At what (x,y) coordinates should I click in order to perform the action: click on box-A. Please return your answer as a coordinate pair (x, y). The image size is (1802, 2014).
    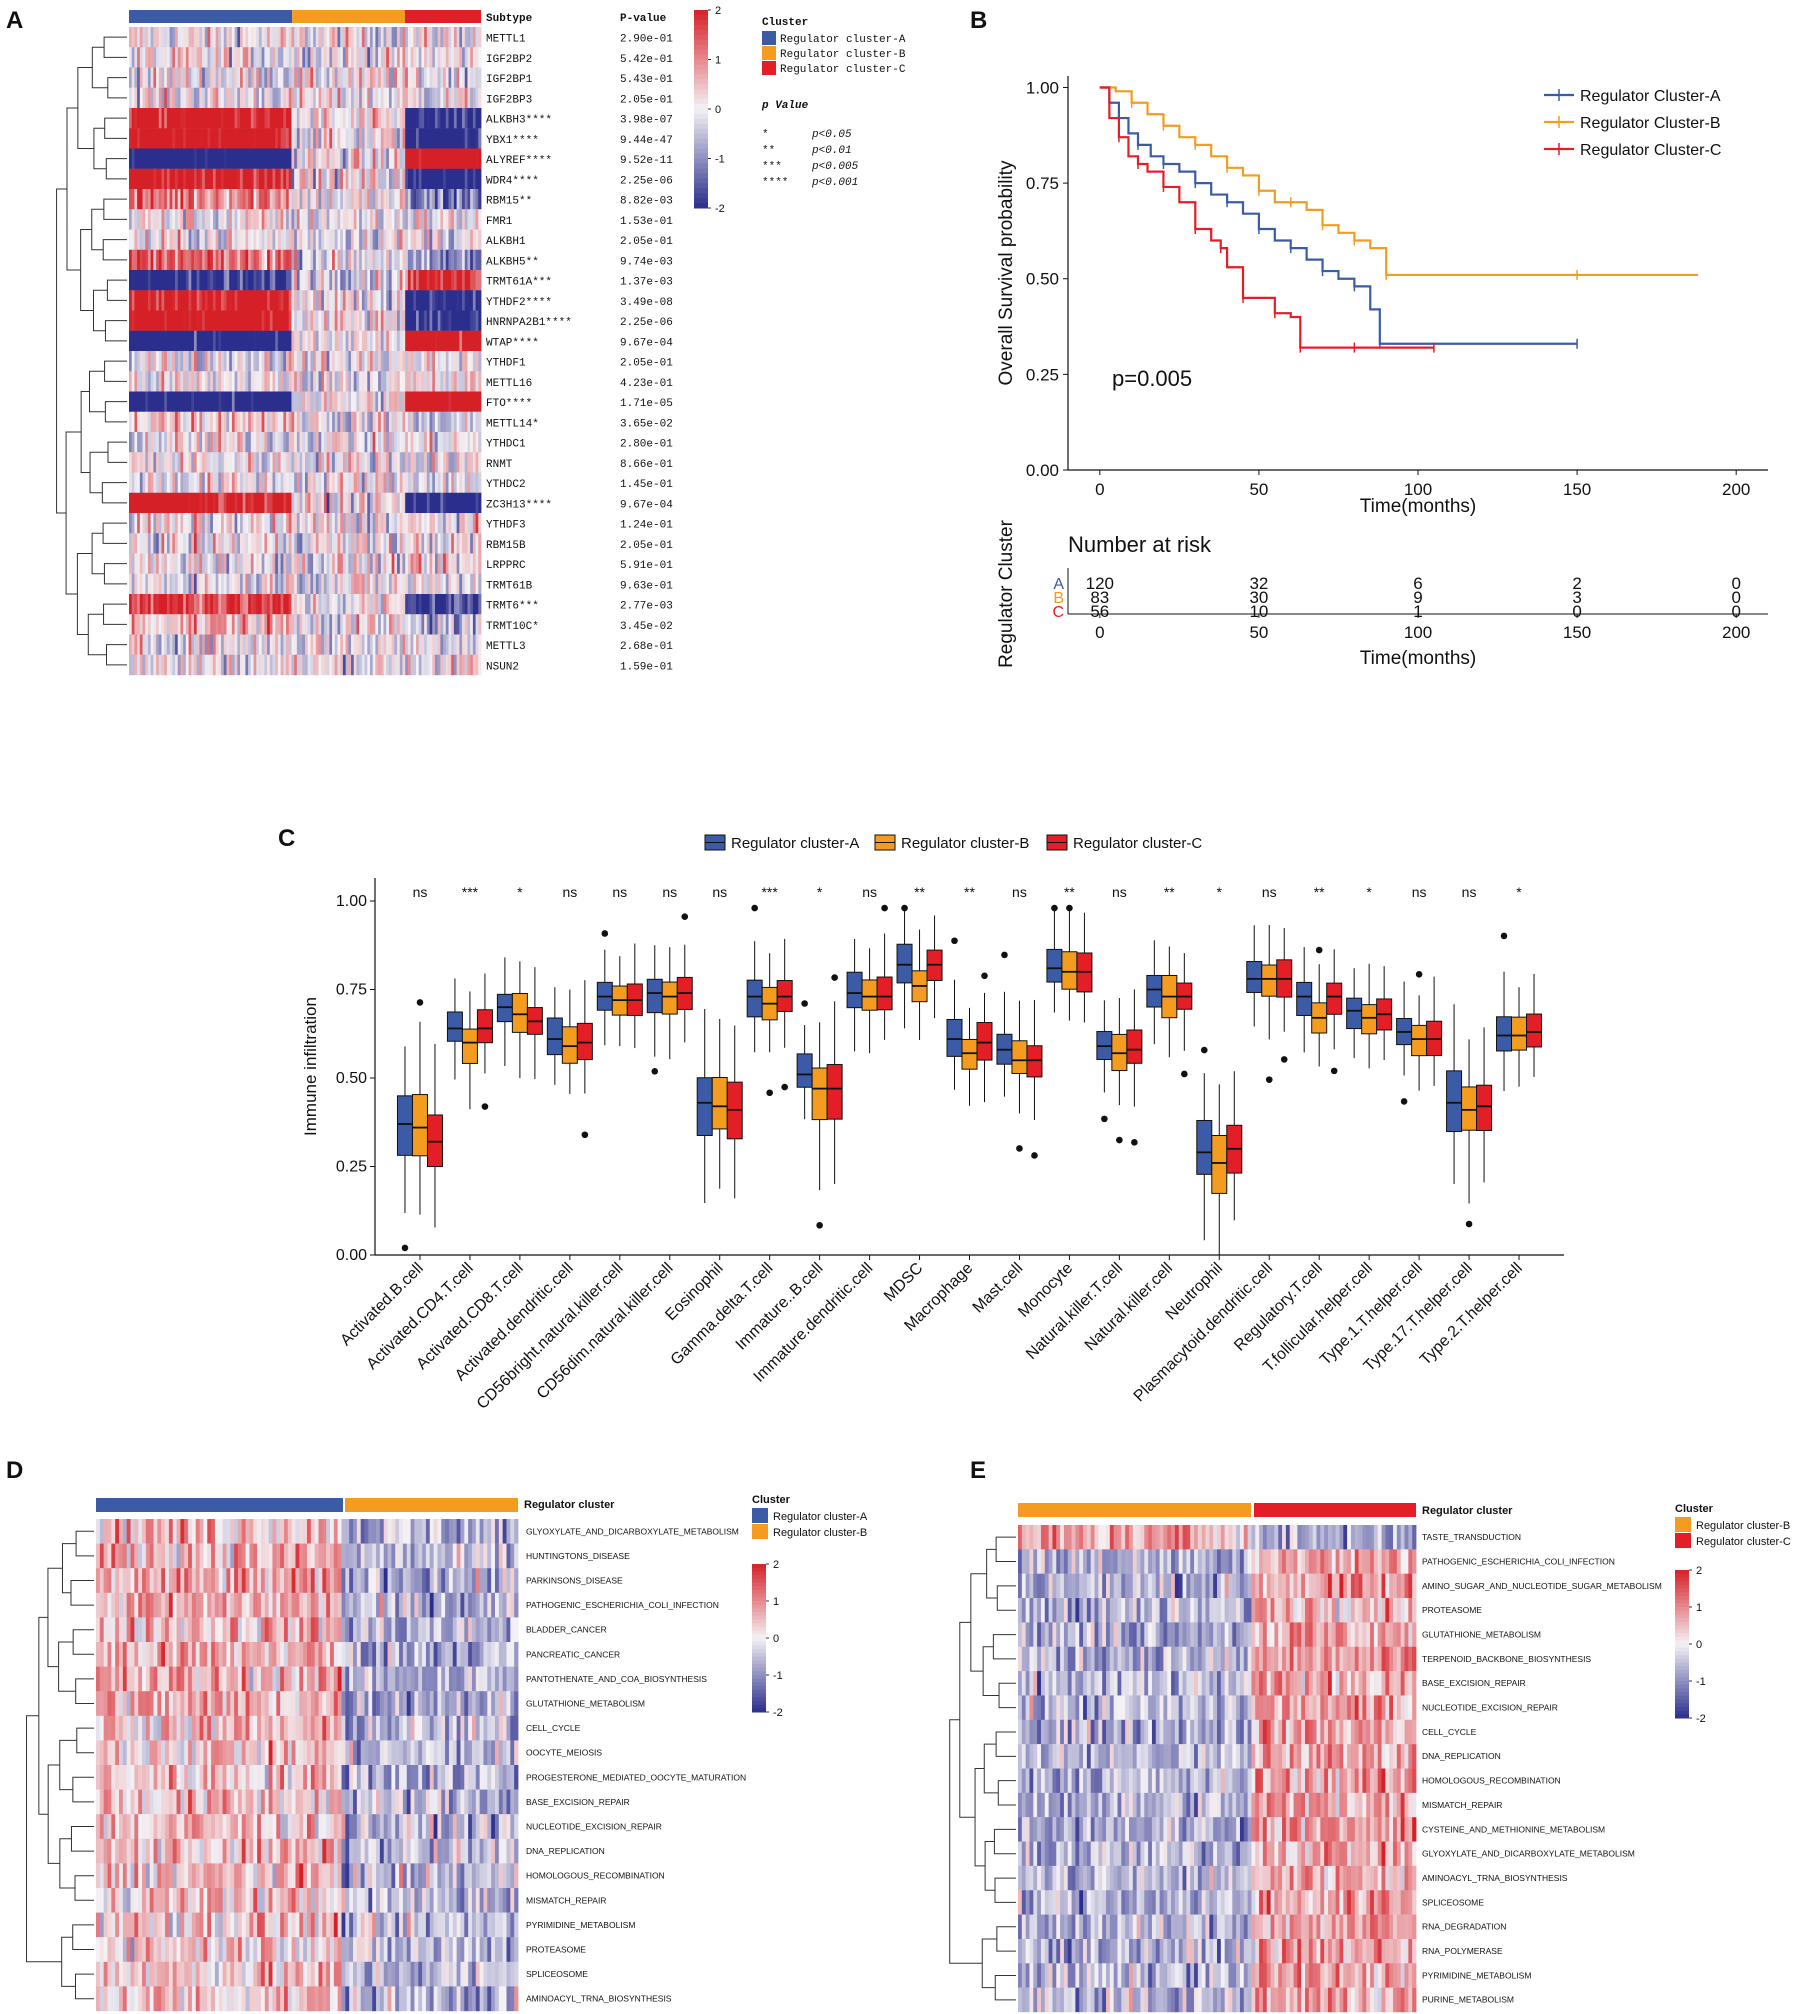
    Looking at the image, I should click on (554, 1036).